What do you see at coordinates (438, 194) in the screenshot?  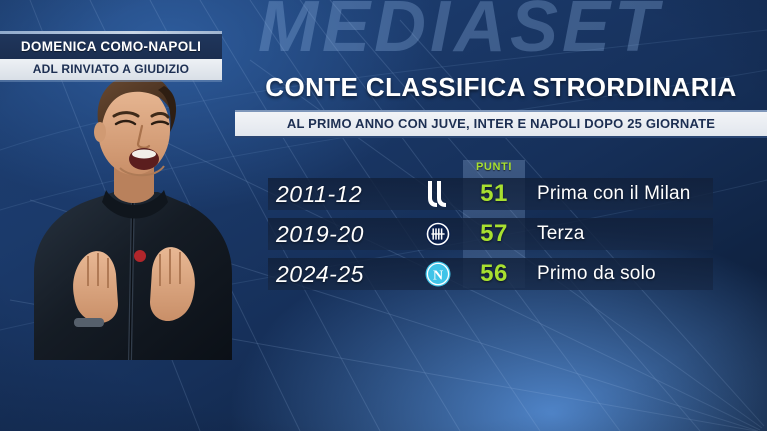 I see `juventus-logo` at bounding box center [438, 194].